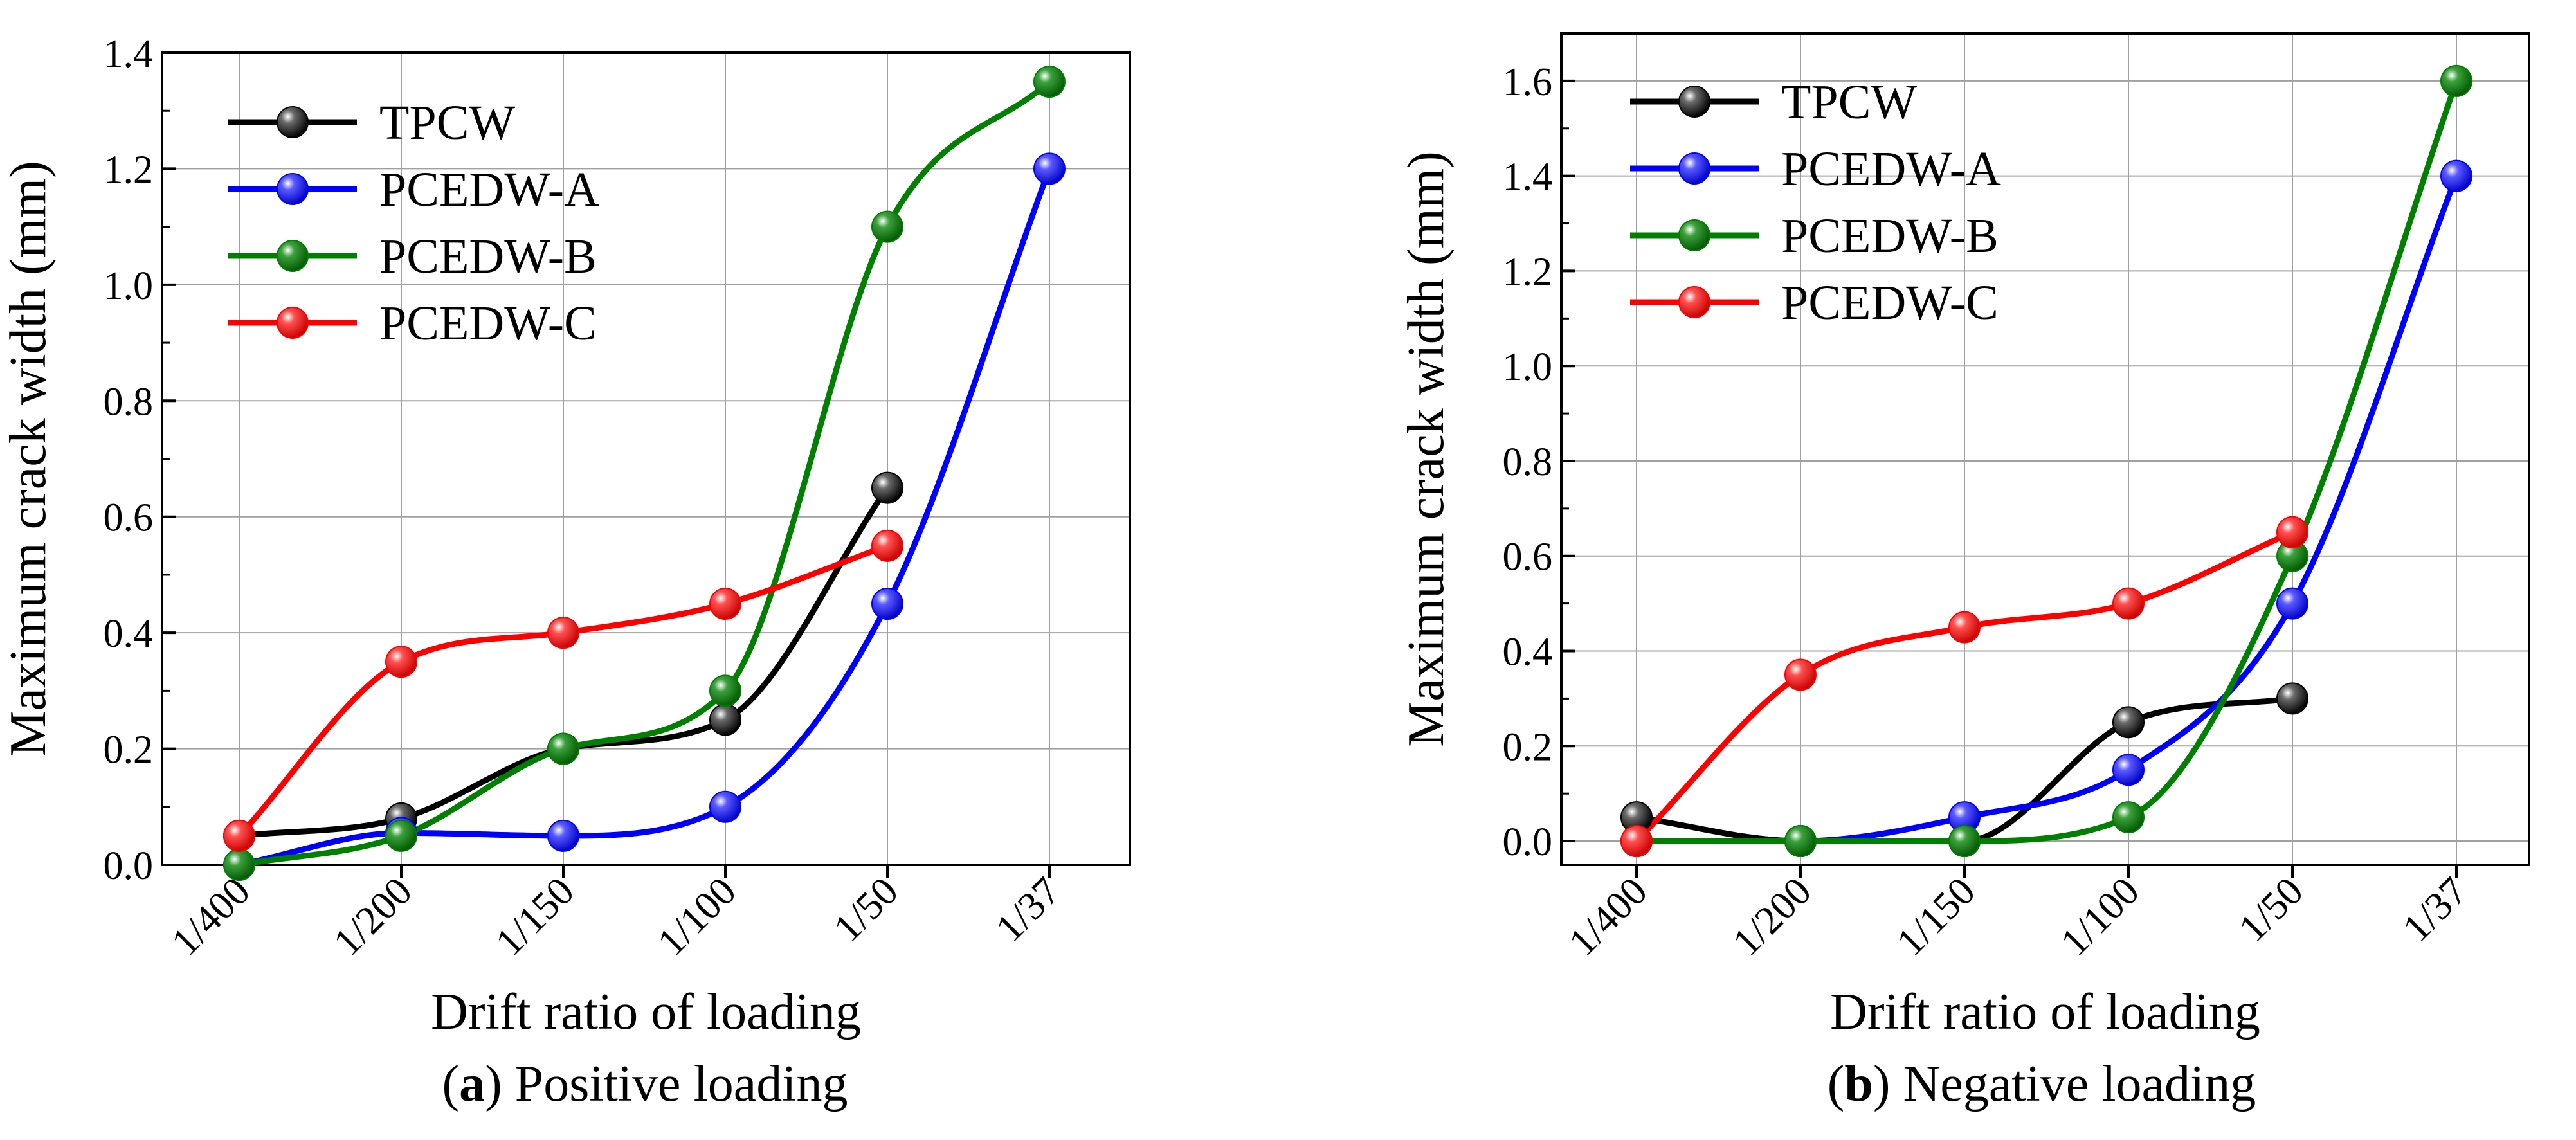 This screenshot has width=2576, height=1140. I want to click on caption-text: ) Negative loading, so click(2064, 1084).